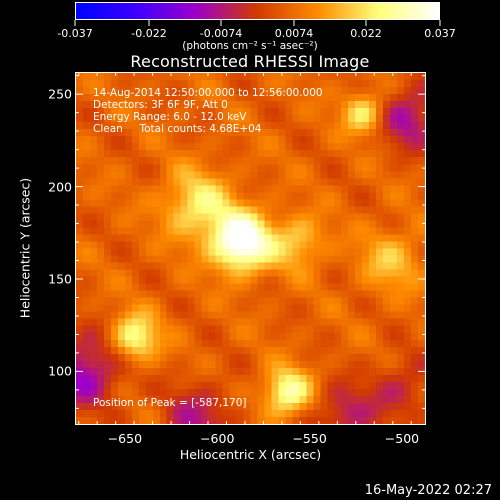 This screenshot has width=500, height=500. What do you see at coordinates (221, 33) in the screenshot?
I see `colorbar-tick-label: -0.0074` at bounding box center [221, 33].